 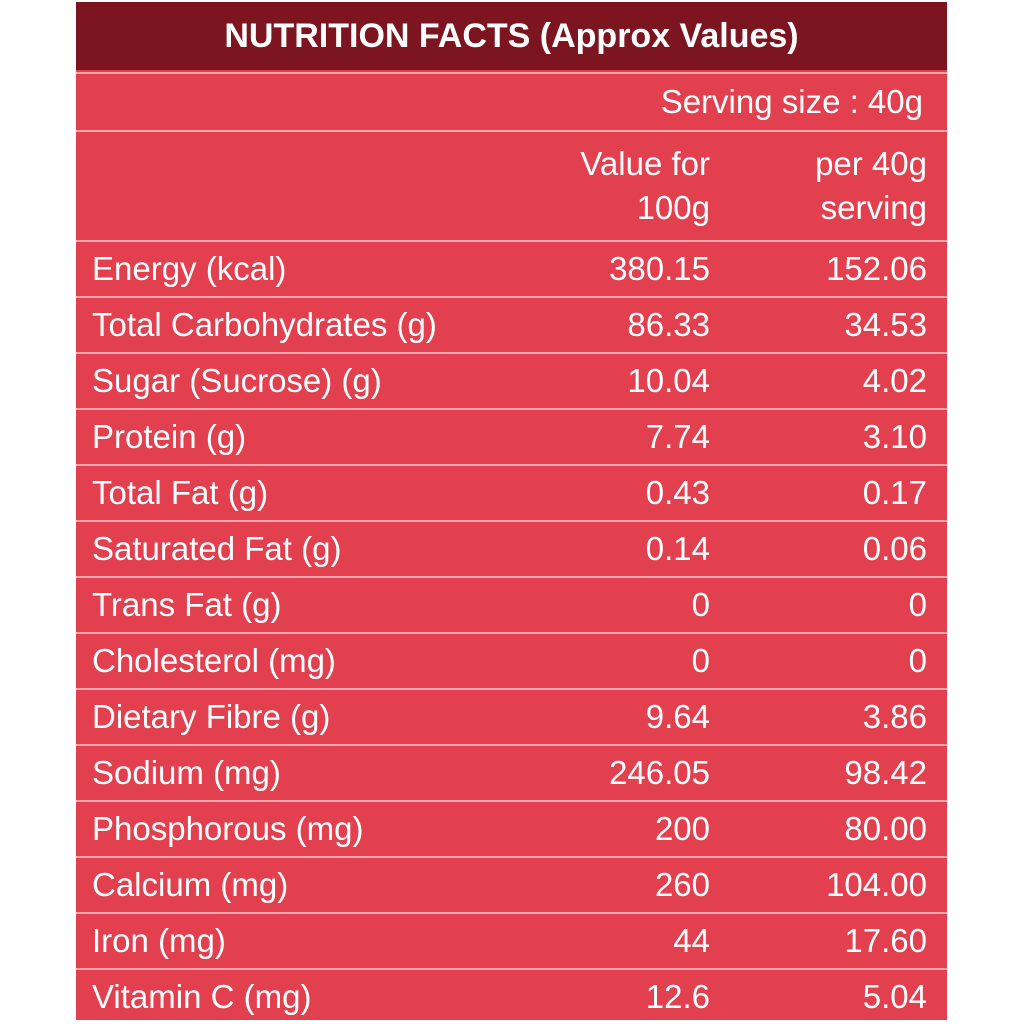 I want to click on value-per-serving: 98.42, so click(x=885, y=772).